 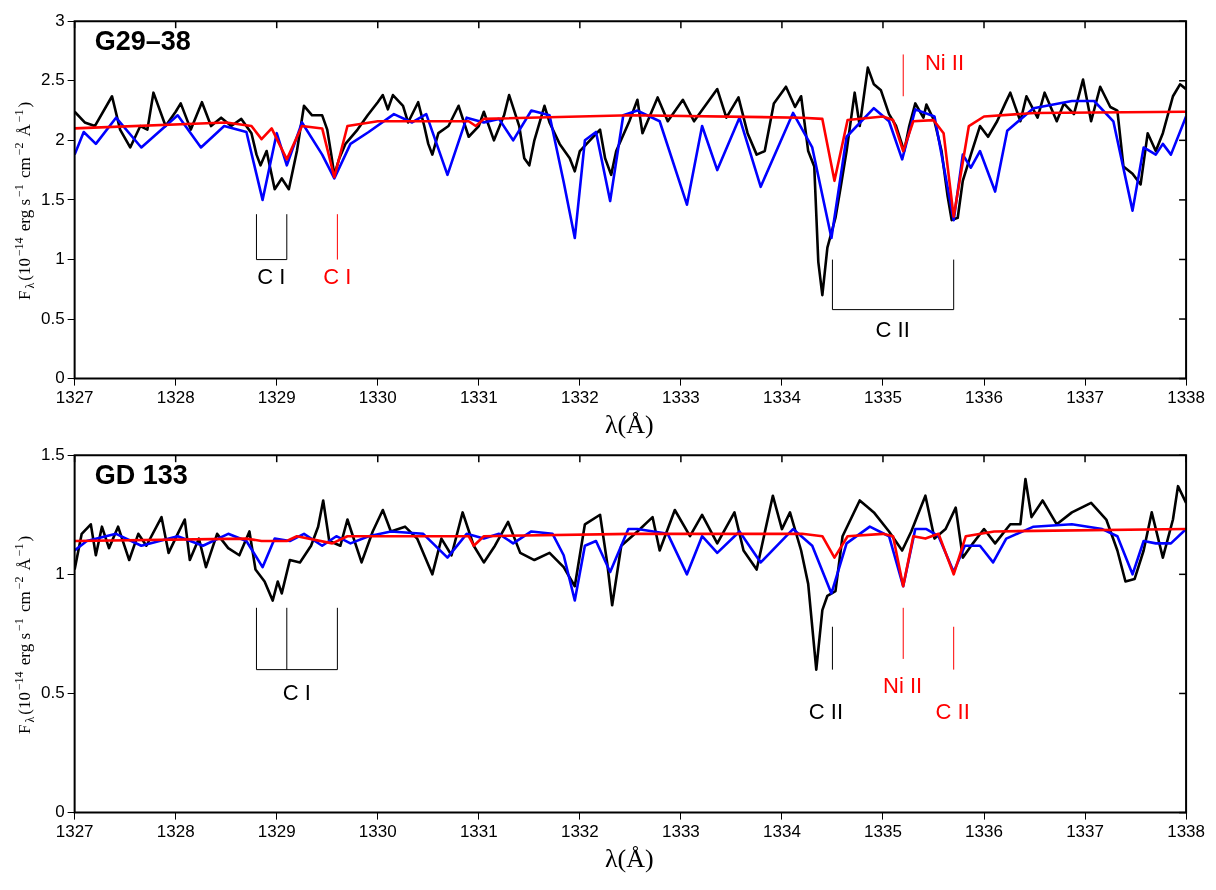 What do you see at coordinates (52, 80) in the screenshot?
I see `y-tick-label: 2.5` at bounding box center [52, 80].